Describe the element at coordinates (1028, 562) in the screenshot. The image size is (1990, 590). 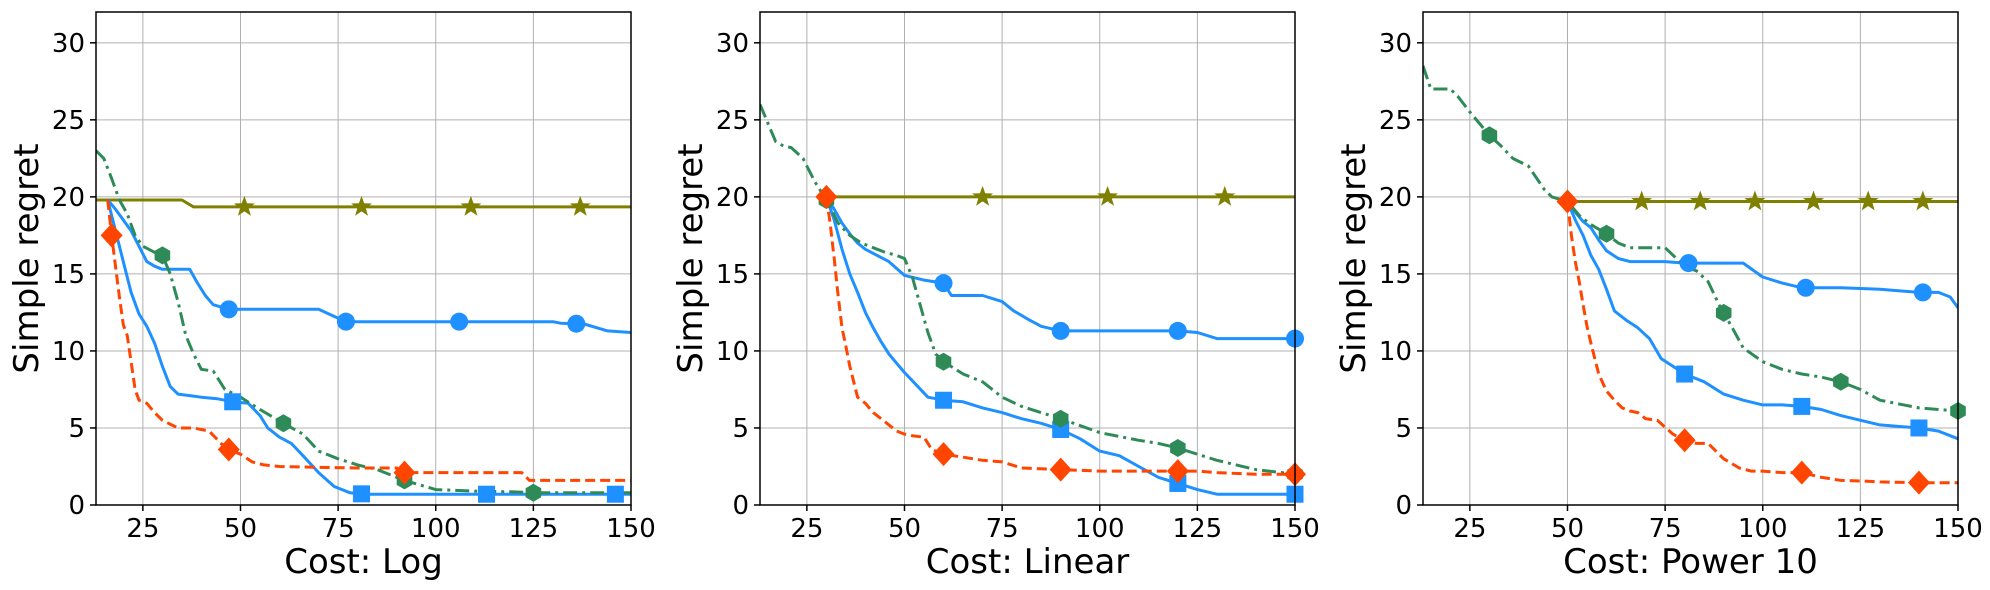
I see `x-axis-label: Cost: Linear` at that location.